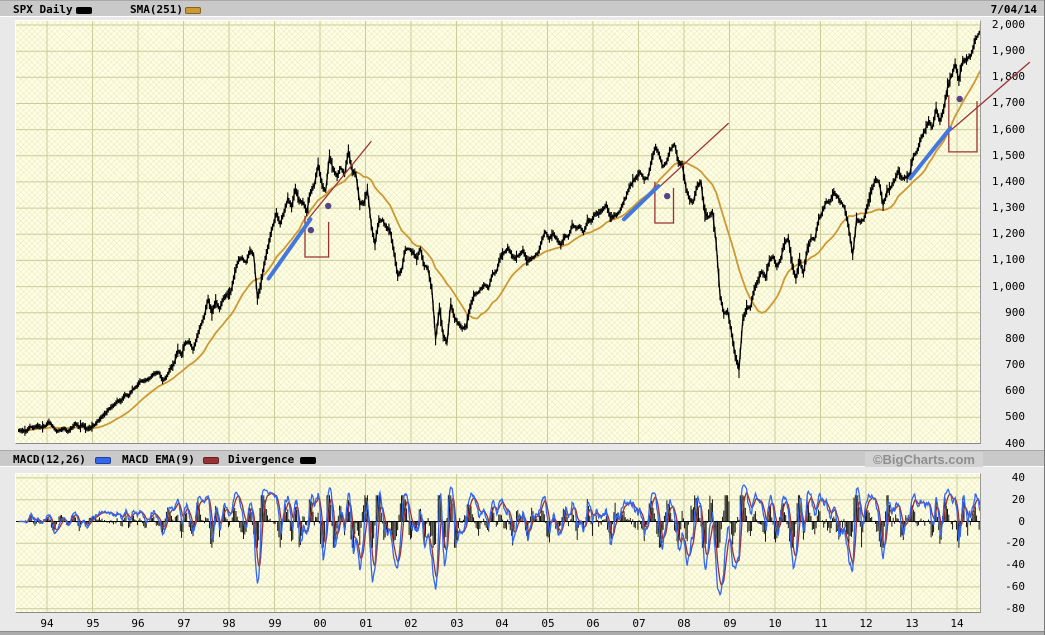 Image resolution: width=1045 pixels, height=635 pixels. What do you see at coordinates (593, 623) in the screenshot?
I see `year-axis-label: 06` at bounding box center [593, 623].